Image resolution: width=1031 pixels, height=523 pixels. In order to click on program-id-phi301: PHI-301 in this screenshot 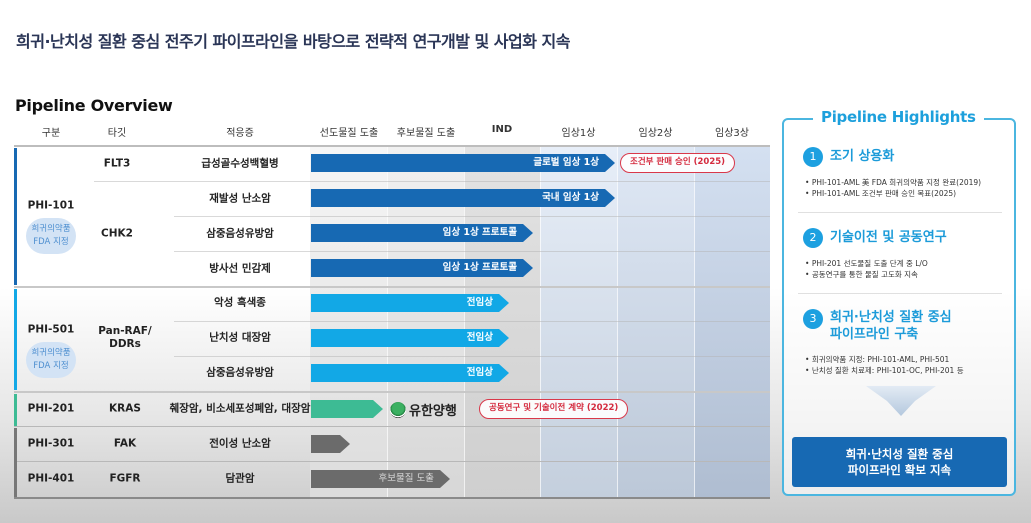, I will do `click(51, 443)`.